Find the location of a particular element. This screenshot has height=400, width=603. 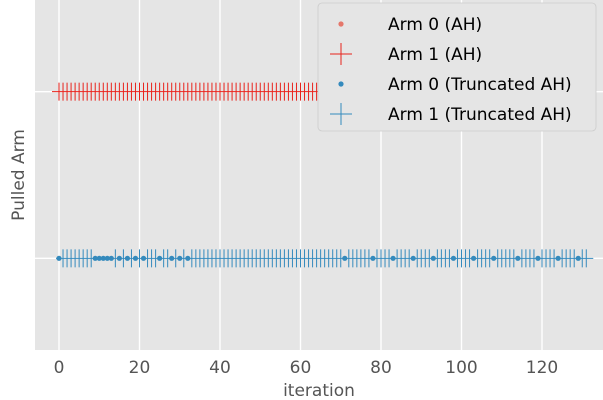

legend-label: Arm 0 (Truncated AH) is located at coordinates (480, 85).